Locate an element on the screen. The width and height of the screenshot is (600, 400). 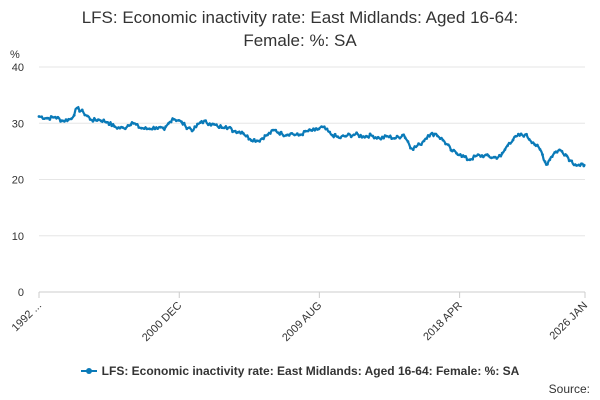
x-tick-label: 2026 JAN is located at coordinates (568, 321).